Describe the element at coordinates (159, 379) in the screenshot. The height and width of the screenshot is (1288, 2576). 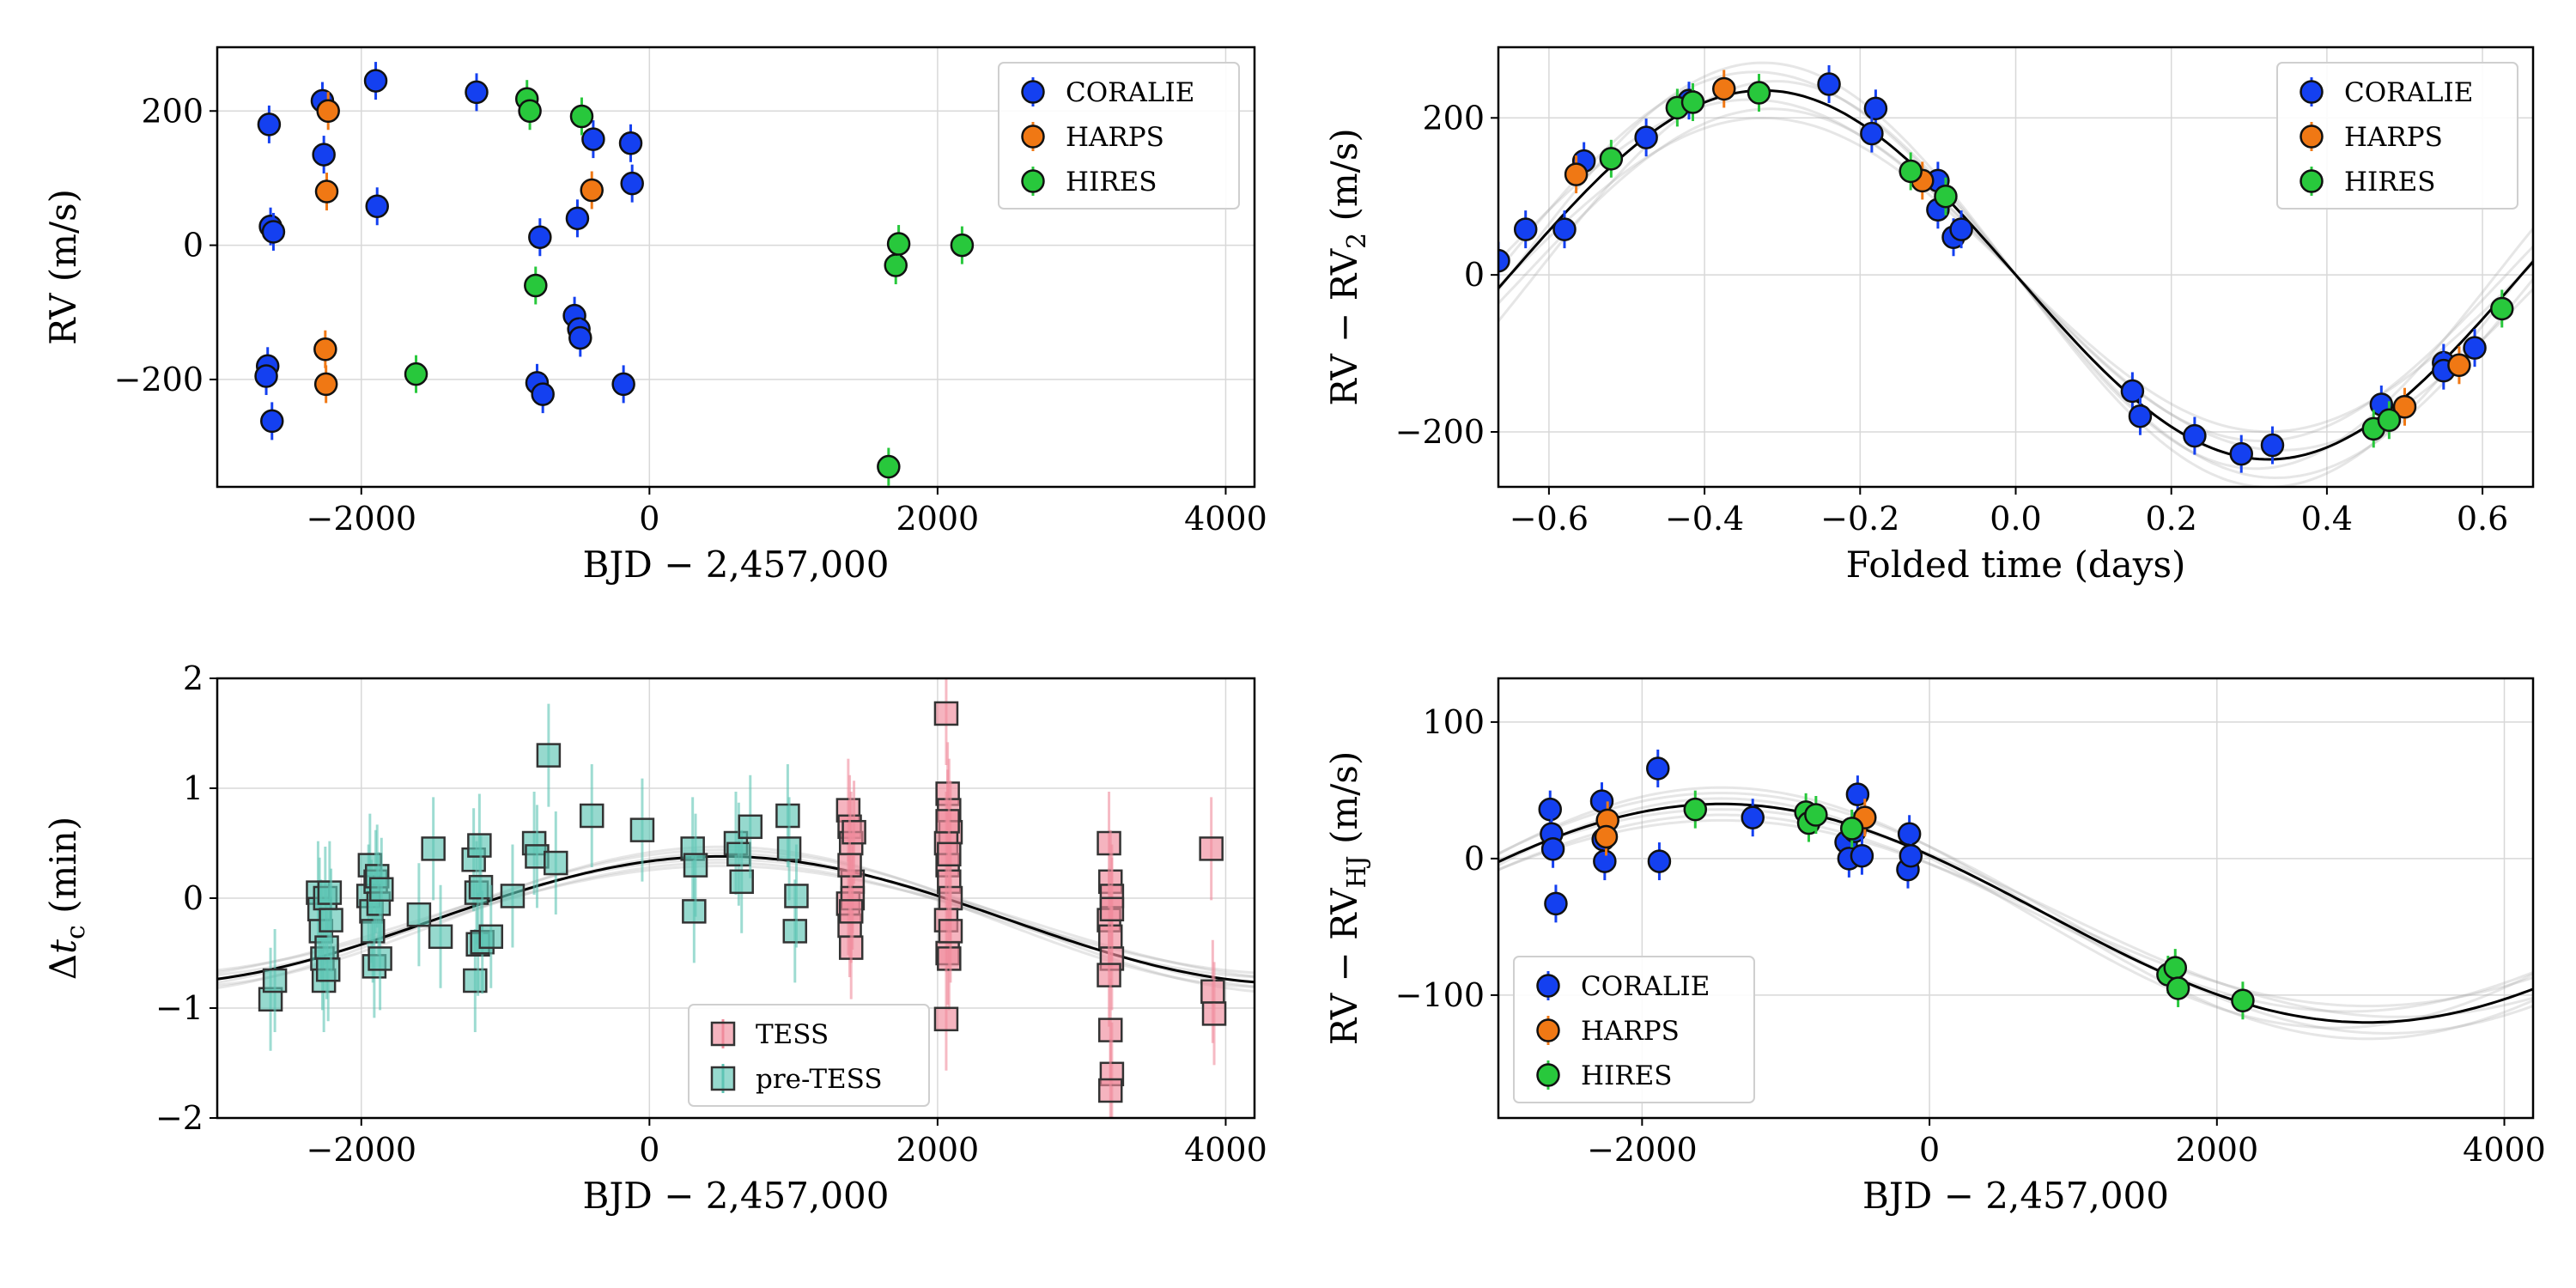
I see `y-tick-label: −200` at that location.